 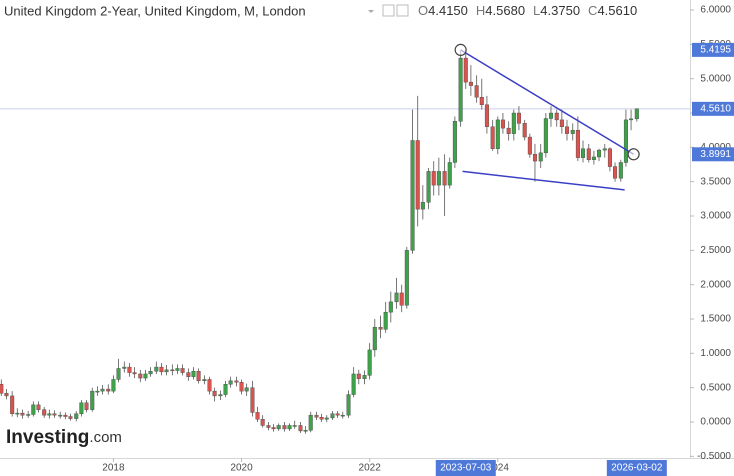 What do you see at coordinates (388, 10) in the screenshot?
I see `settings-icon` at bounding box center [388, 10].